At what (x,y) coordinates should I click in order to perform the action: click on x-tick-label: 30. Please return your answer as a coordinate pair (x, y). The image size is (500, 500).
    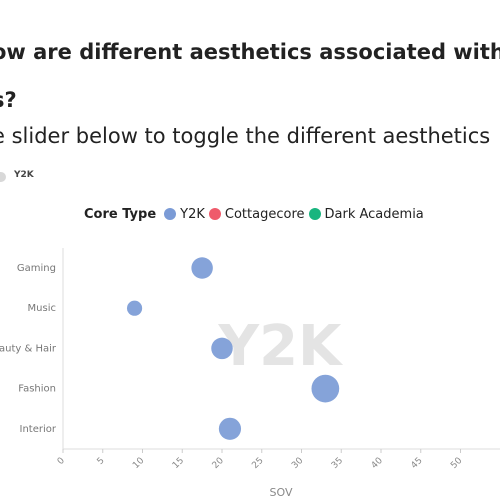
    Looking at the image, I should click on (297, 463).